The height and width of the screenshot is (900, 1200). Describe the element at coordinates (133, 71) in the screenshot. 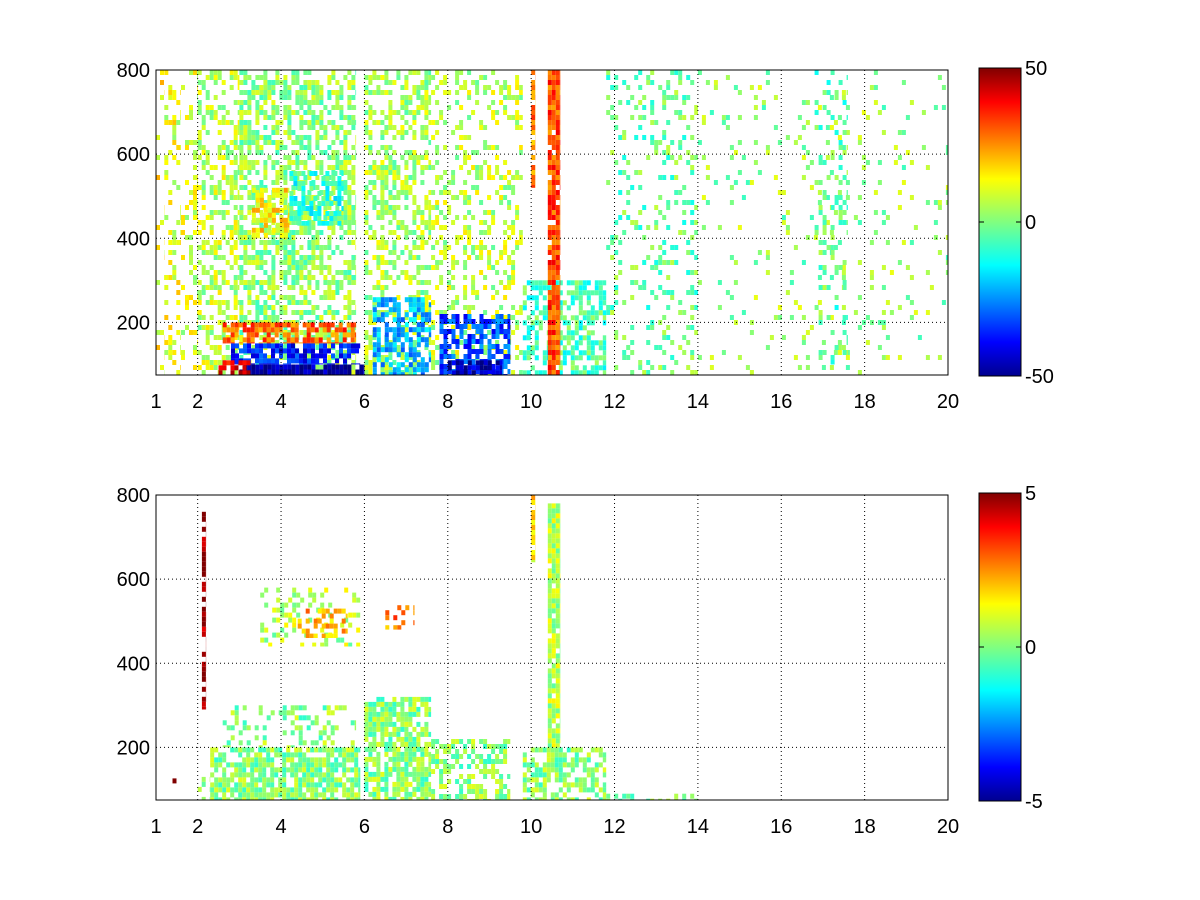

I see `y-tick-label: 800` at that location.